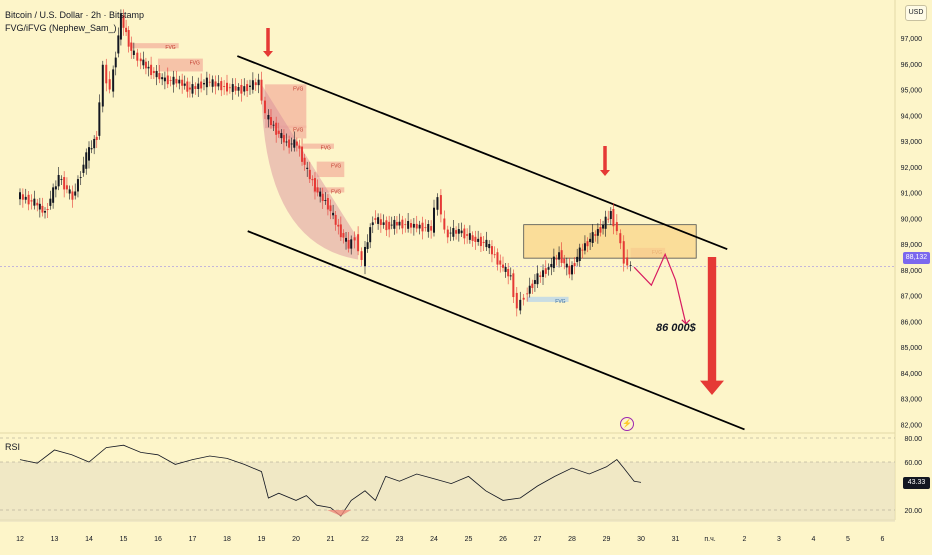 This screenshot has width=932, height=555. I want to click on time-tick-label: 25, so click(469, 539).